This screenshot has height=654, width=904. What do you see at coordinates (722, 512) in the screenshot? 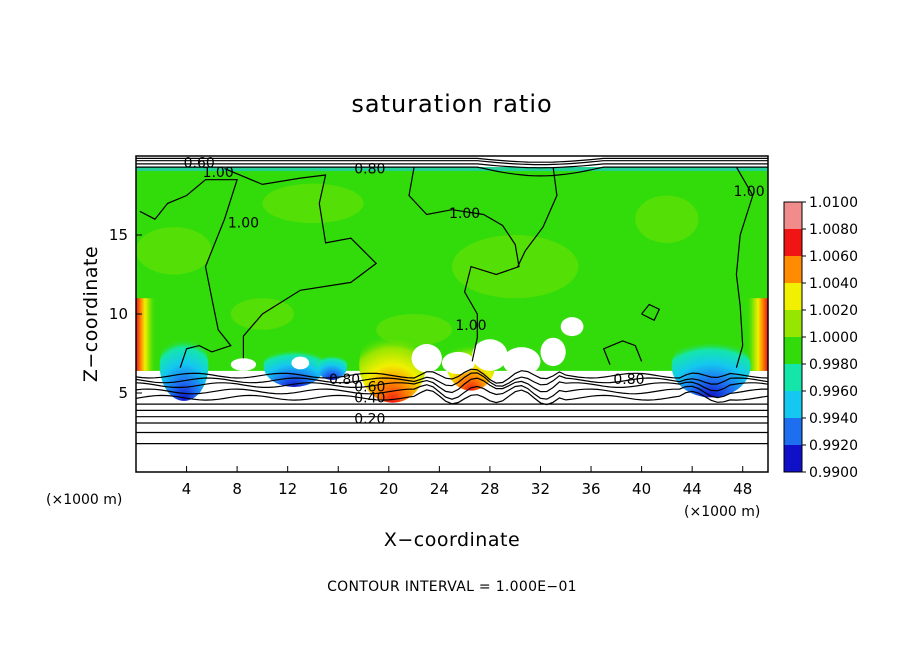
I see `x-unit-label-right: (×1000 m)` at bounding box center [722, 512].